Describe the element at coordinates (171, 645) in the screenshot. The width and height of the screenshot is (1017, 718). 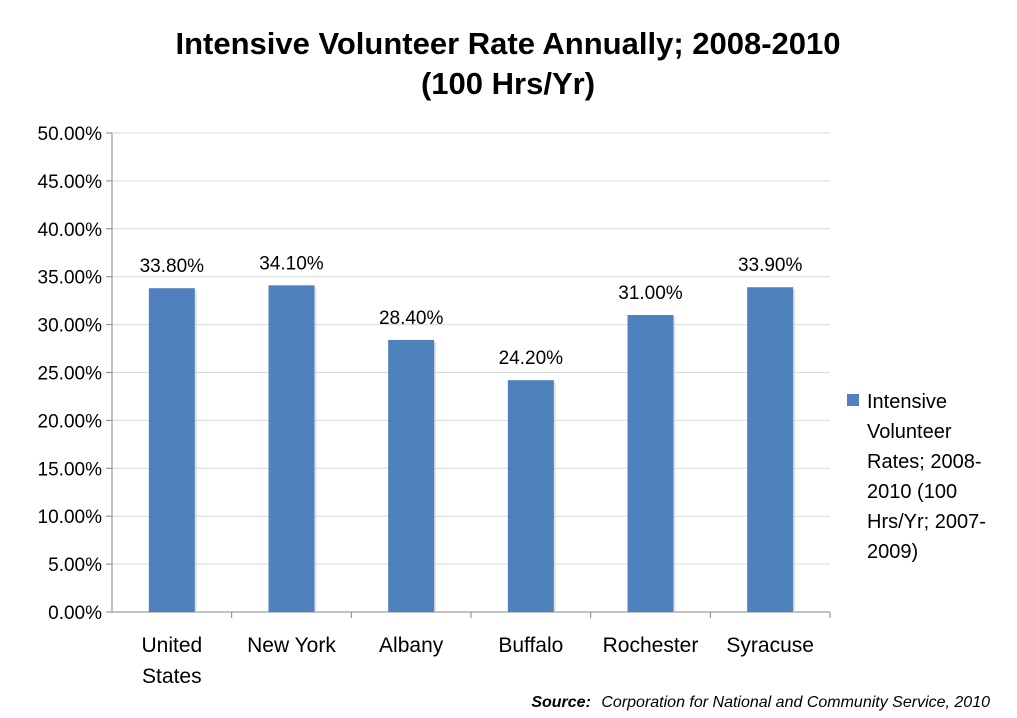
I see `x-category-label: United` at that location.